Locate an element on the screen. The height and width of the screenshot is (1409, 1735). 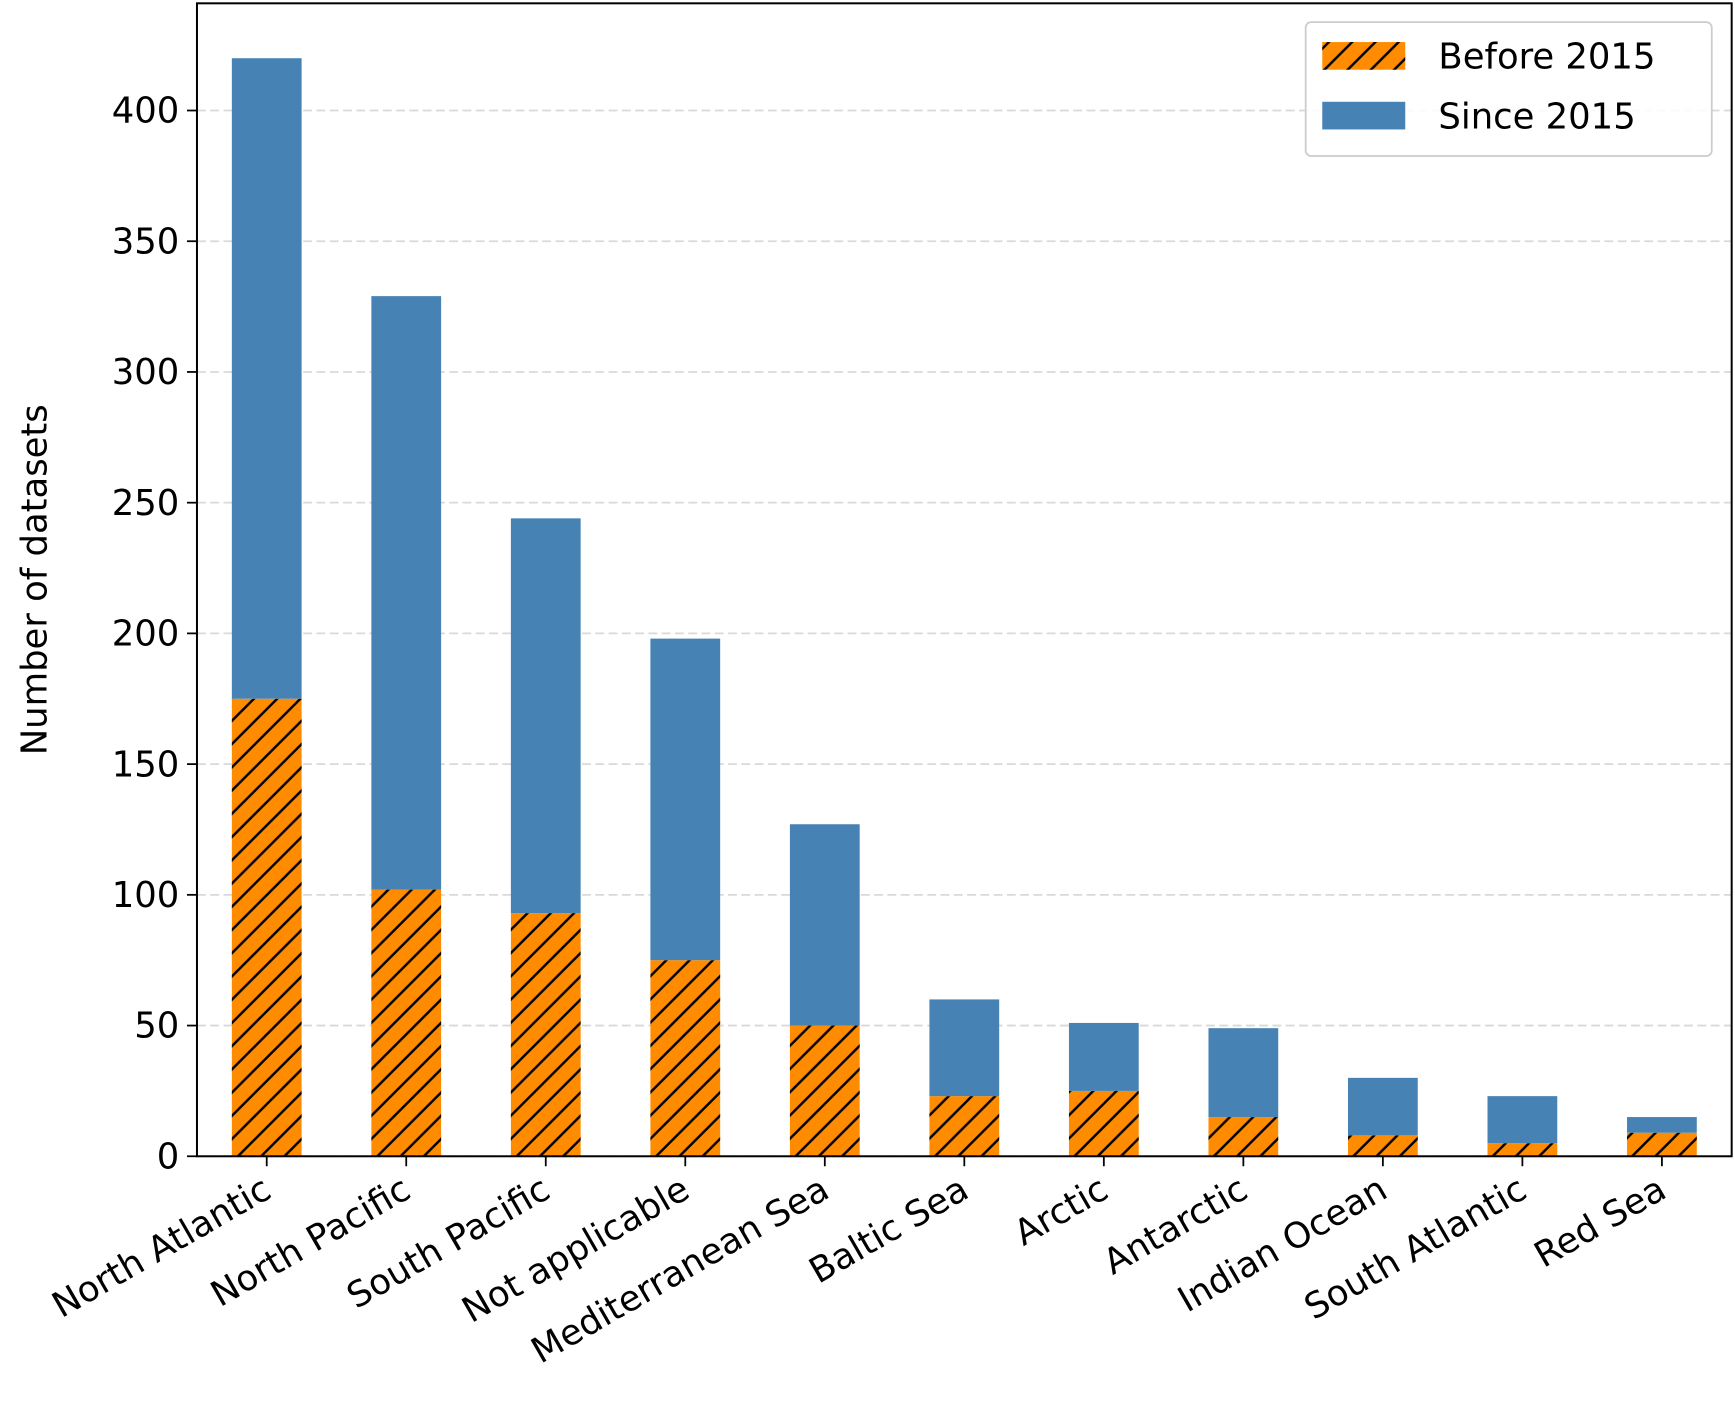
x-tick-label: Red Sea is located at coordinates (1600, 1222).